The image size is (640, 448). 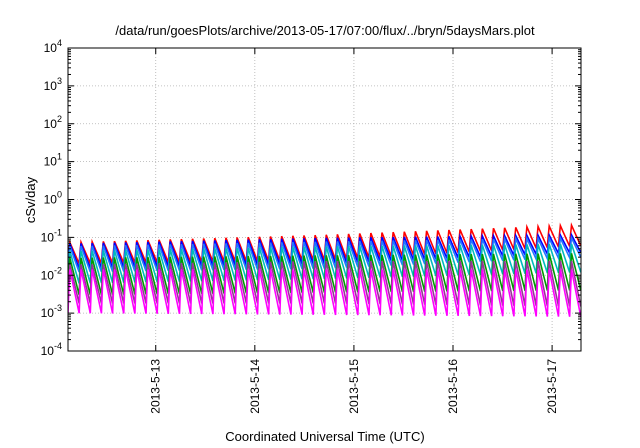 I want to click on x-axis-label: Coordinated Universal Time (UTC), so click(x=324, y=436).